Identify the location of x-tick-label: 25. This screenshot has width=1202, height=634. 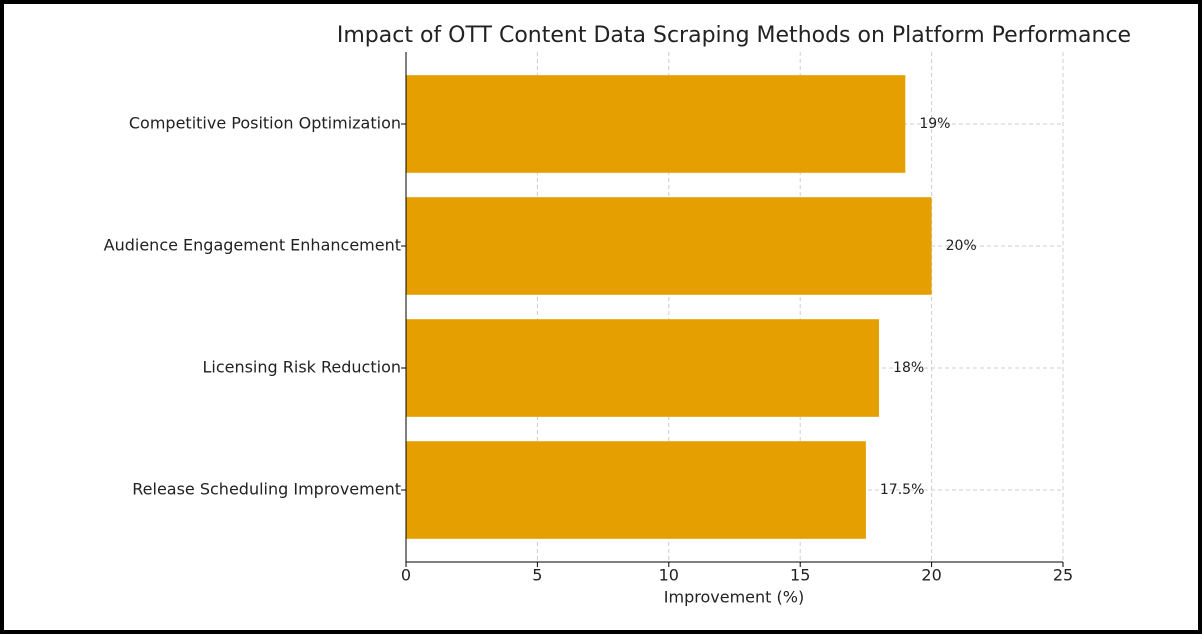
(1063, 575).